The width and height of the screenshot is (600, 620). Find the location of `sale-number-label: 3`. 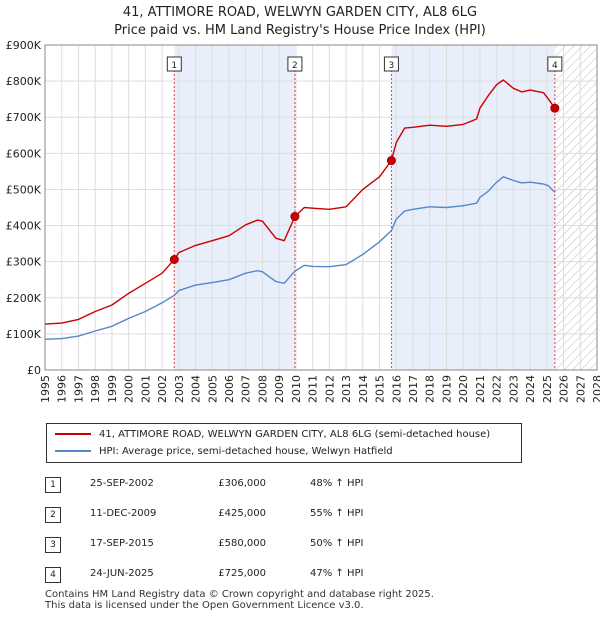

sale-number-label: 3 is located at coordinates (392, 66).